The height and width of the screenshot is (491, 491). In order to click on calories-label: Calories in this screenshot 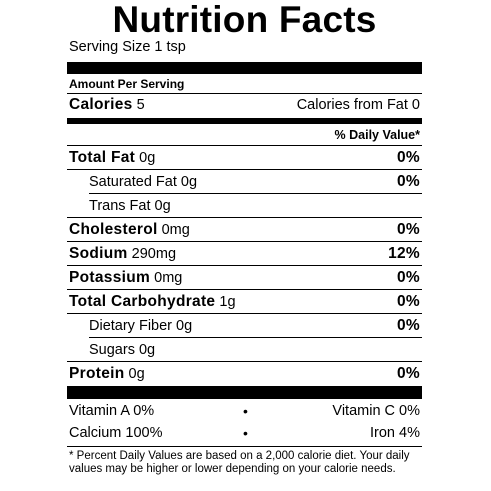, I will do `click(101, 104)`.